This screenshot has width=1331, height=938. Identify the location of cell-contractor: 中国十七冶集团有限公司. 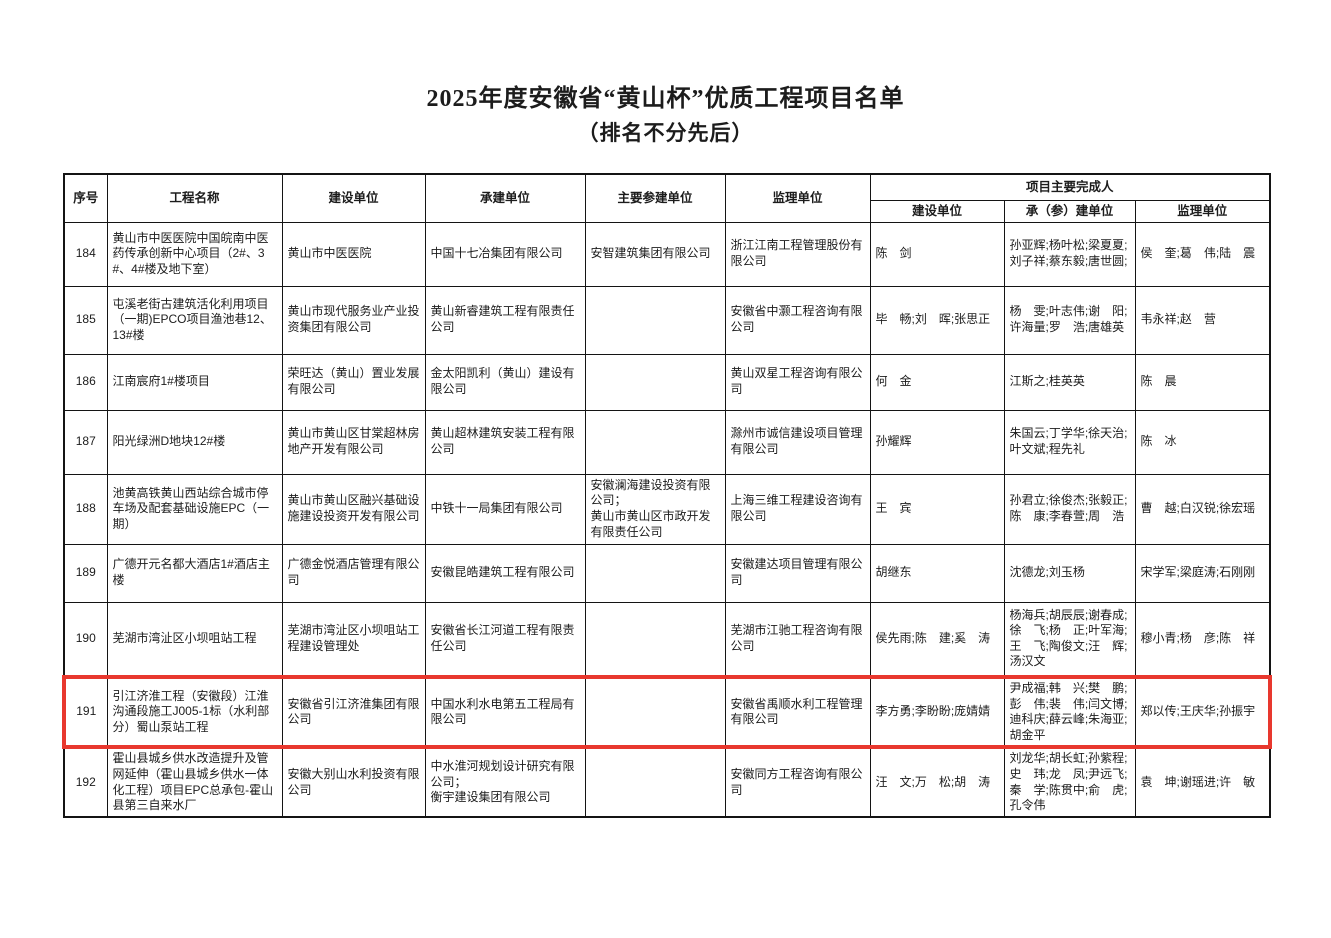
(505, 254).